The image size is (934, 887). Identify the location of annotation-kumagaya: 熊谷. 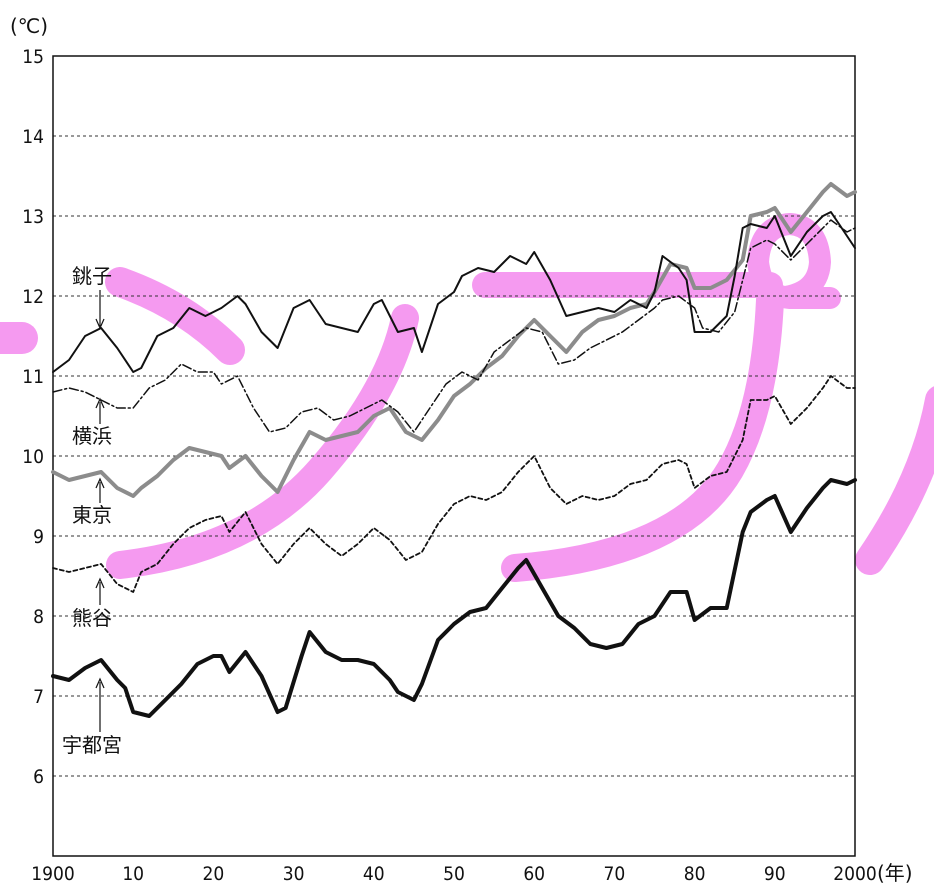
(92, 604).